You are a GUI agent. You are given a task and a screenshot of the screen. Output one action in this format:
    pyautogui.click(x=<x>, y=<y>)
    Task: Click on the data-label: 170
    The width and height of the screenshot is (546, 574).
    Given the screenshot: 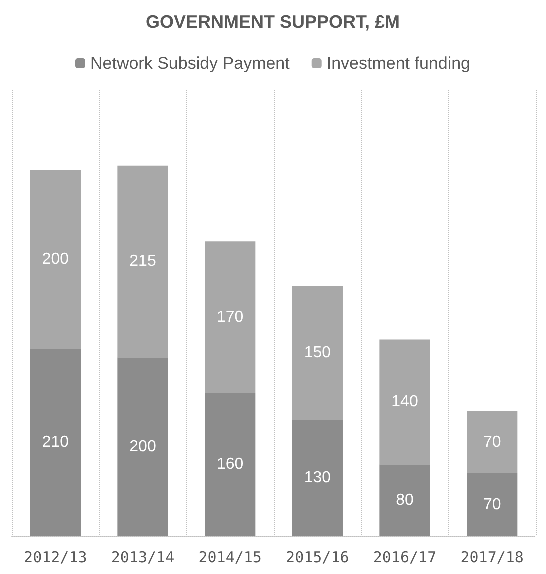 What is the action you would take?
    pyautogui.click(x=230, y=317)
    